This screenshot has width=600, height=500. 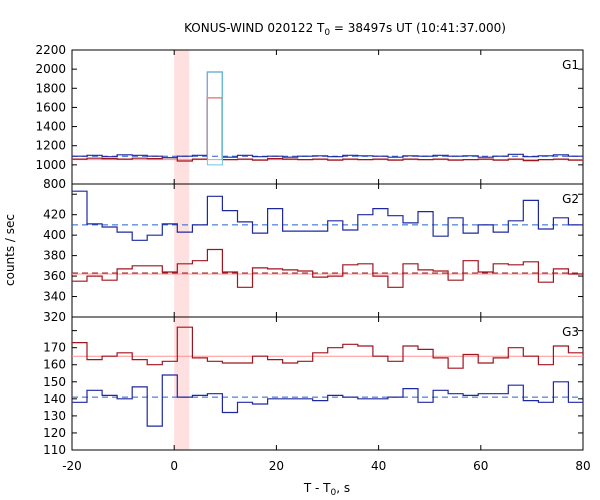 I want to click on panel-label: G3, so click(x=570, y=332).